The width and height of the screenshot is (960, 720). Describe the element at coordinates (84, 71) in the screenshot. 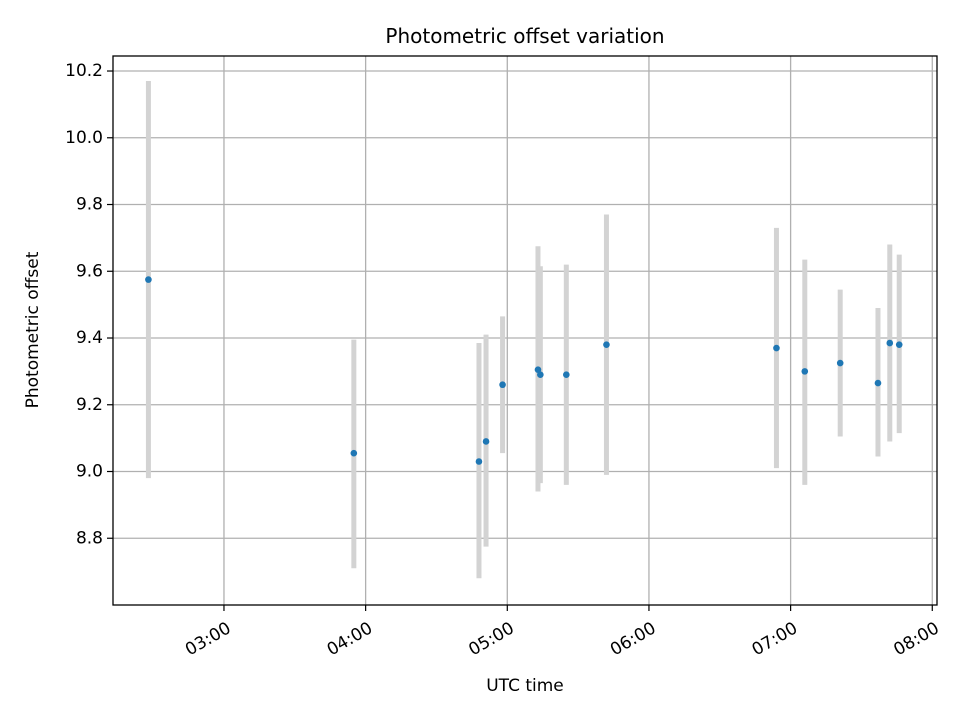

I see `y-tick-label: 10.2` at that location.